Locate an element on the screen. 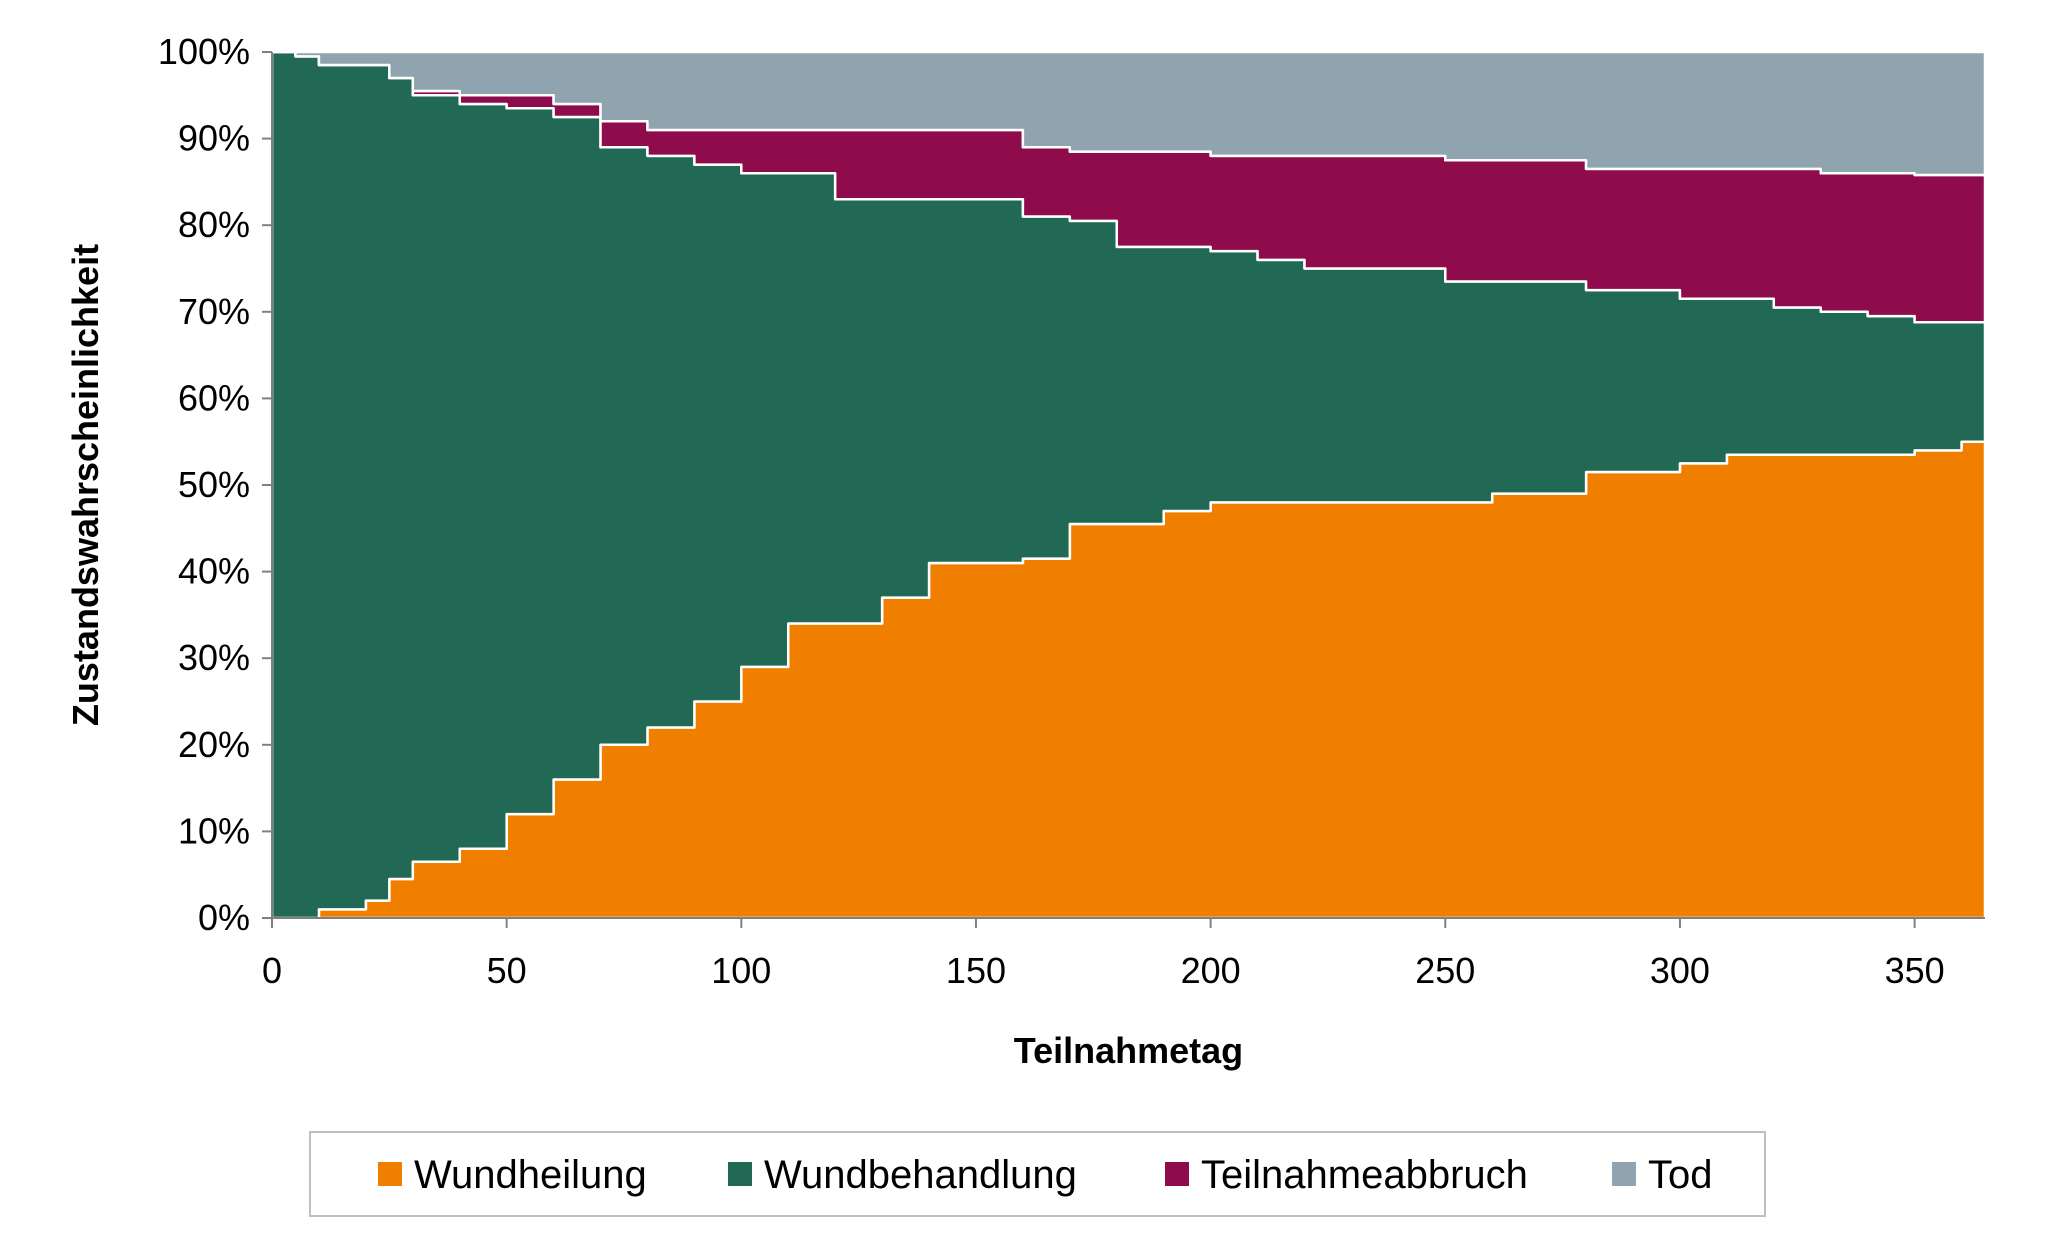  x-tick-label: 0 is located at coordinates (272, 970).